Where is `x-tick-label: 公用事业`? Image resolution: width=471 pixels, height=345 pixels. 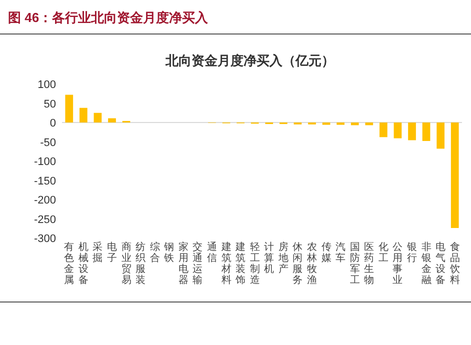
x-tick-label: 公用事业 is located at coordinates (397, 263).